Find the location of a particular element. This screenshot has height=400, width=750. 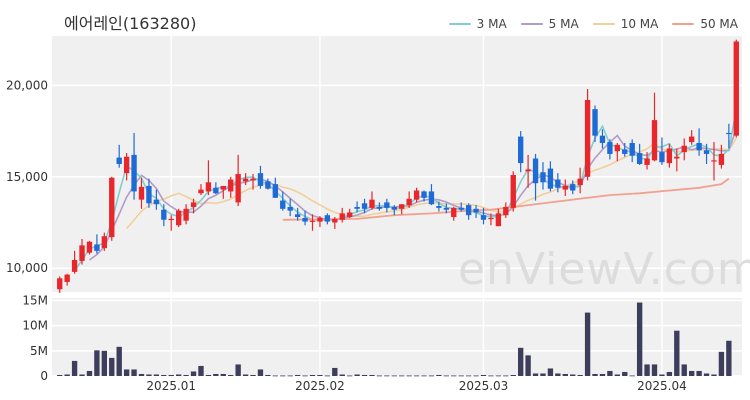

price-tick-label: 10,000 is located at coordinates (27, 268).